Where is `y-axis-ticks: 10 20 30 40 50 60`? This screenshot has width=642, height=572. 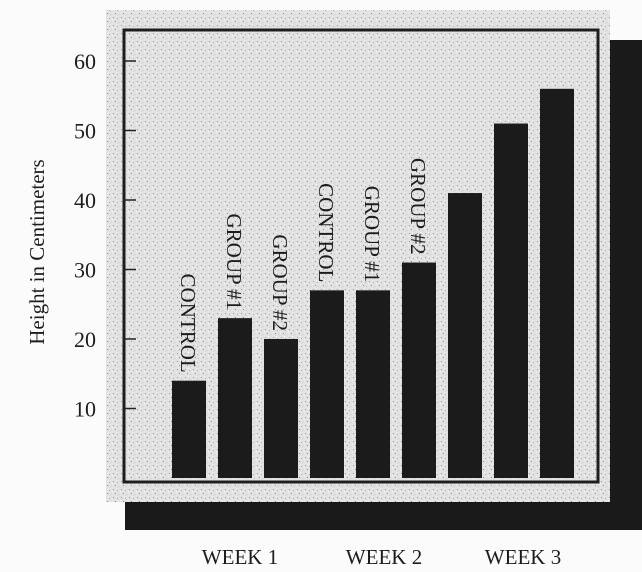 y-axis-ticks: 10 20 30 40 50 60 is located at coordinates (105, 235).